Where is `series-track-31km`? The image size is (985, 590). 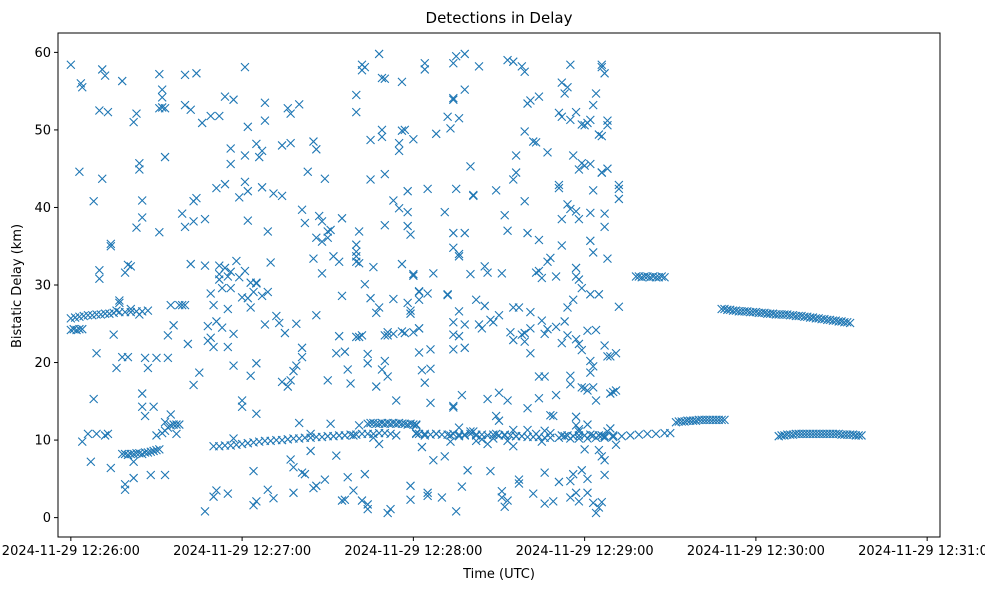
series-track-31km is located at coordinates (650, 277).